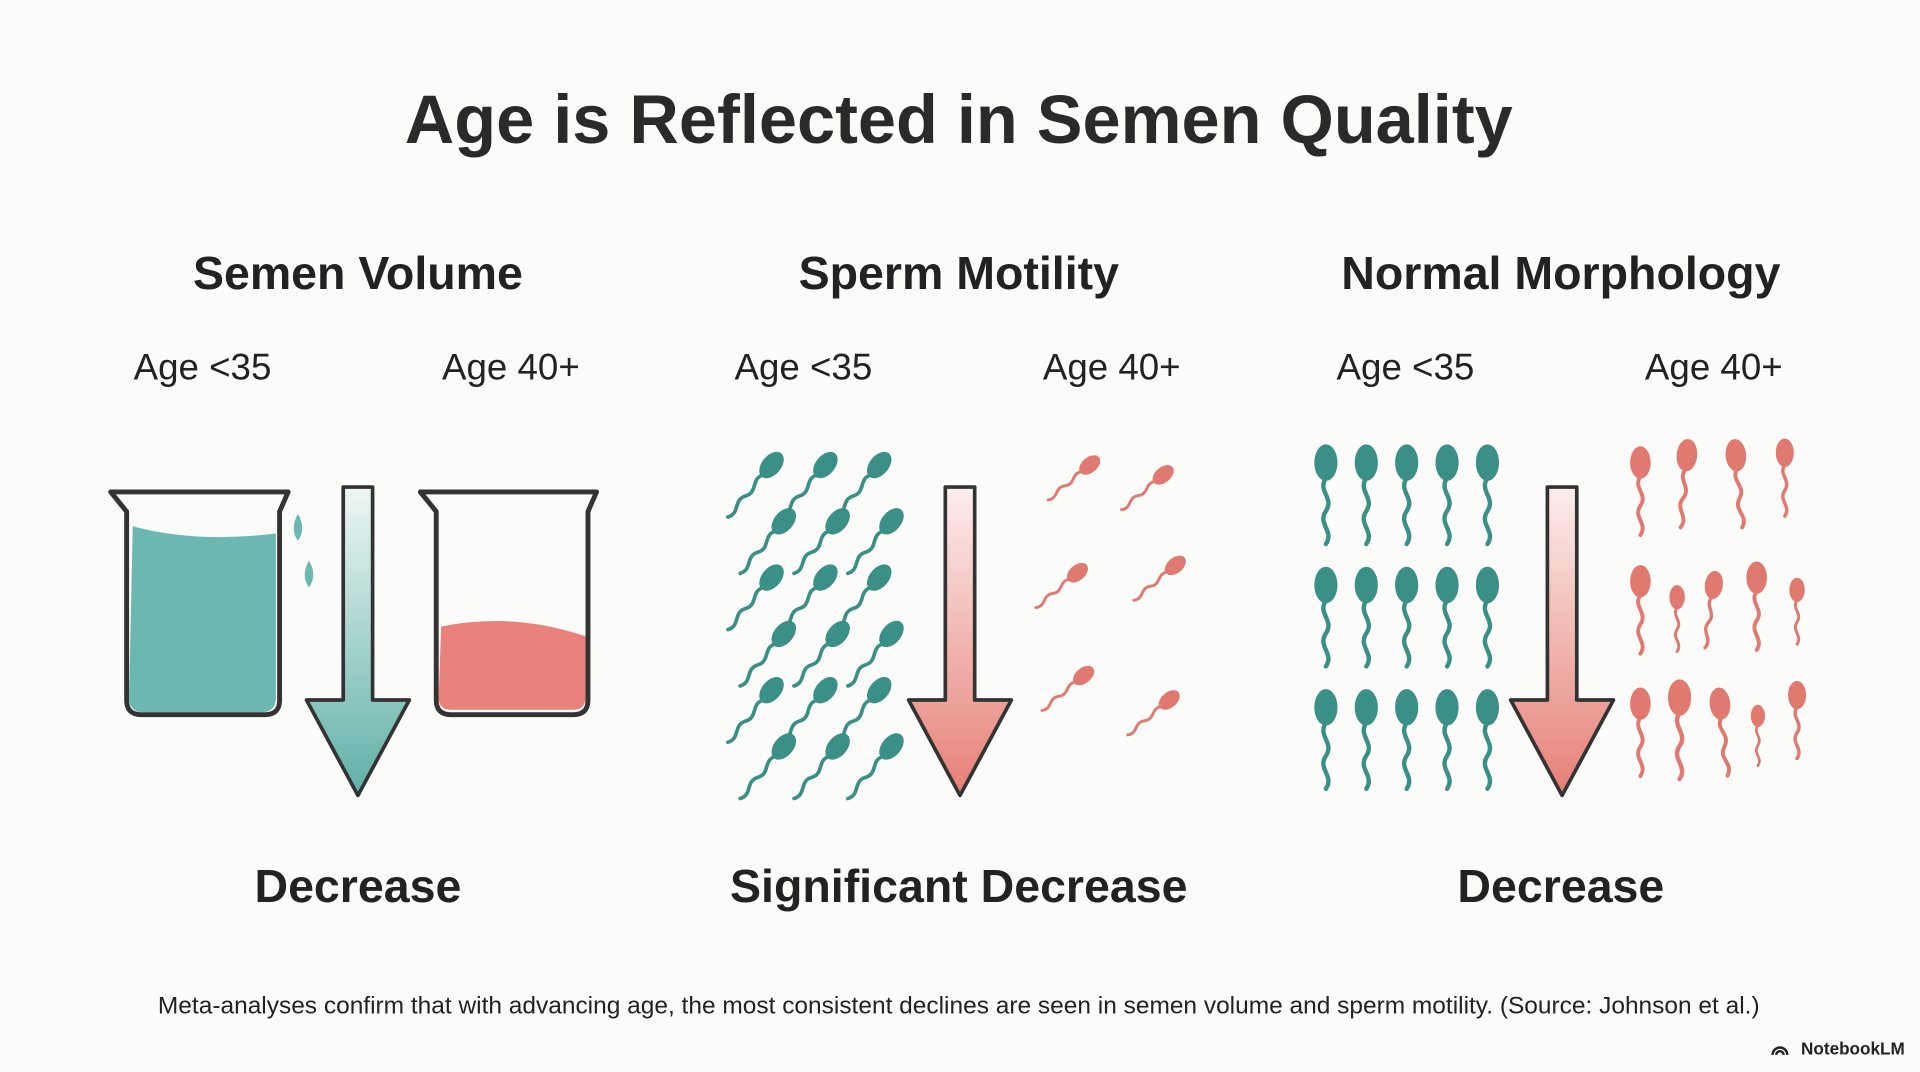  Describe the element at coordinates (1780, 1051) in the screenshot. I see `brand-icon` at that location.